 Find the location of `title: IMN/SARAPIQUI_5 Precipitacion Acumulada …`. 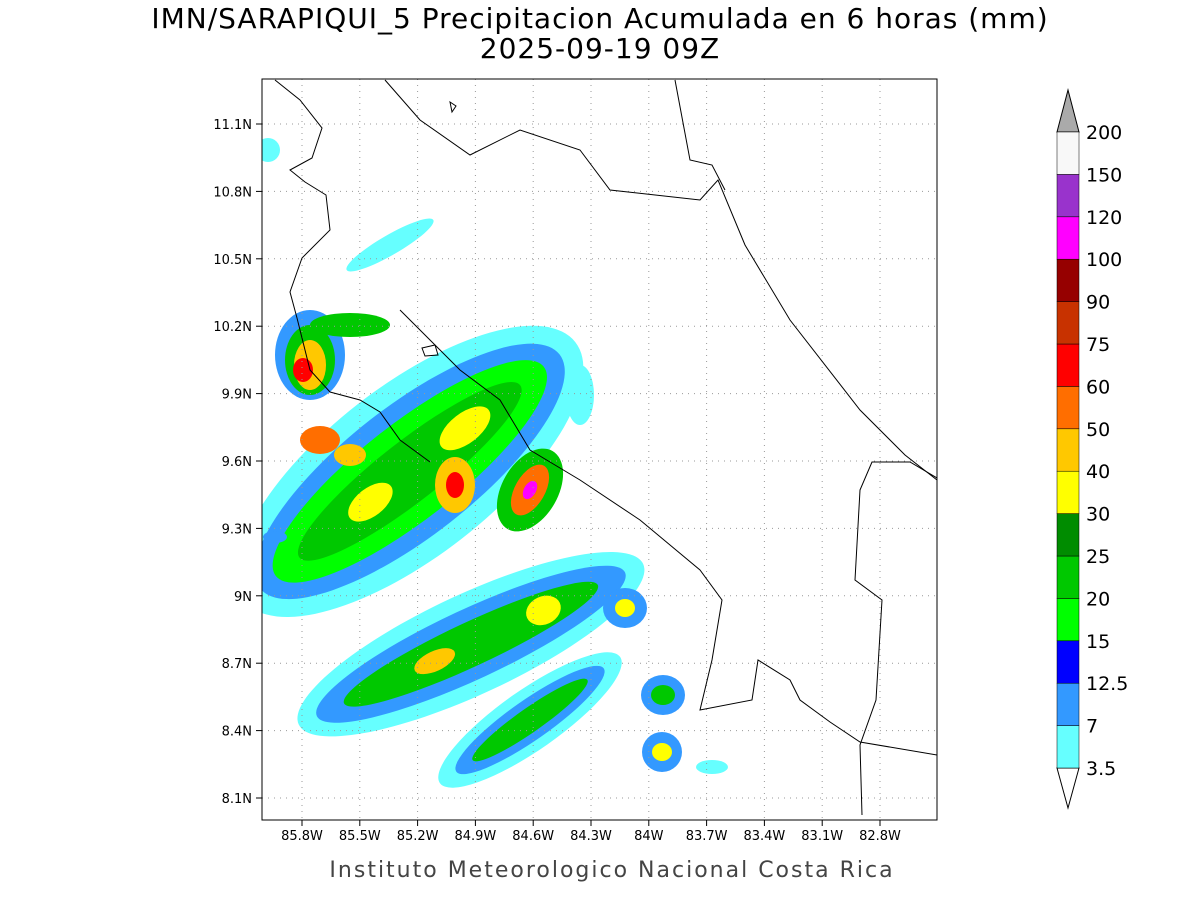

title: IMN/SARAPIQUI_5 Precipitacion Acumulada … is located at coordinates (599, 18).